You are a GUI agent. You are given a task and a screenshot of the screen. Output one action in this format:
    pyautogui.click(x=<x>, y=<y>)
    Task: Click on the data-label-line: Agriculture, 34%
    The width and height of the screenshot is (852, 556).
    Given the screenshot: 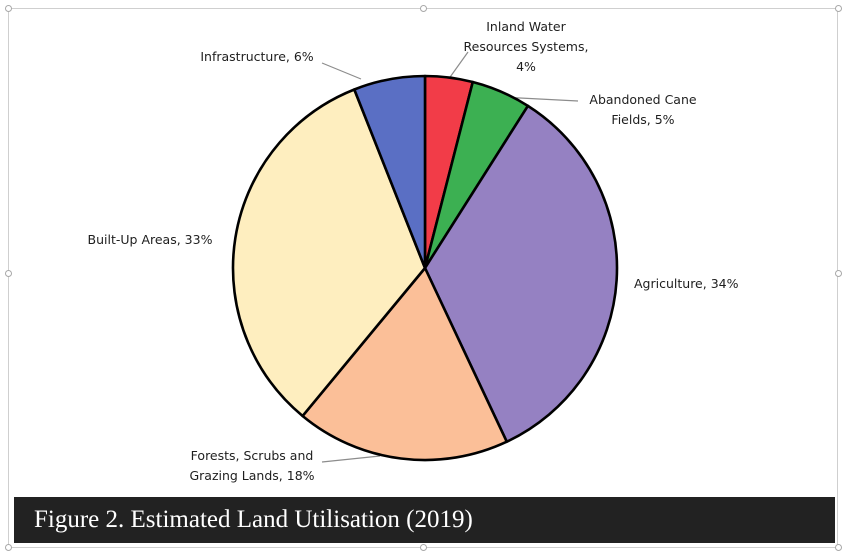 What is the action you would take?
    pyautogui.click(x=686, y=283)
    